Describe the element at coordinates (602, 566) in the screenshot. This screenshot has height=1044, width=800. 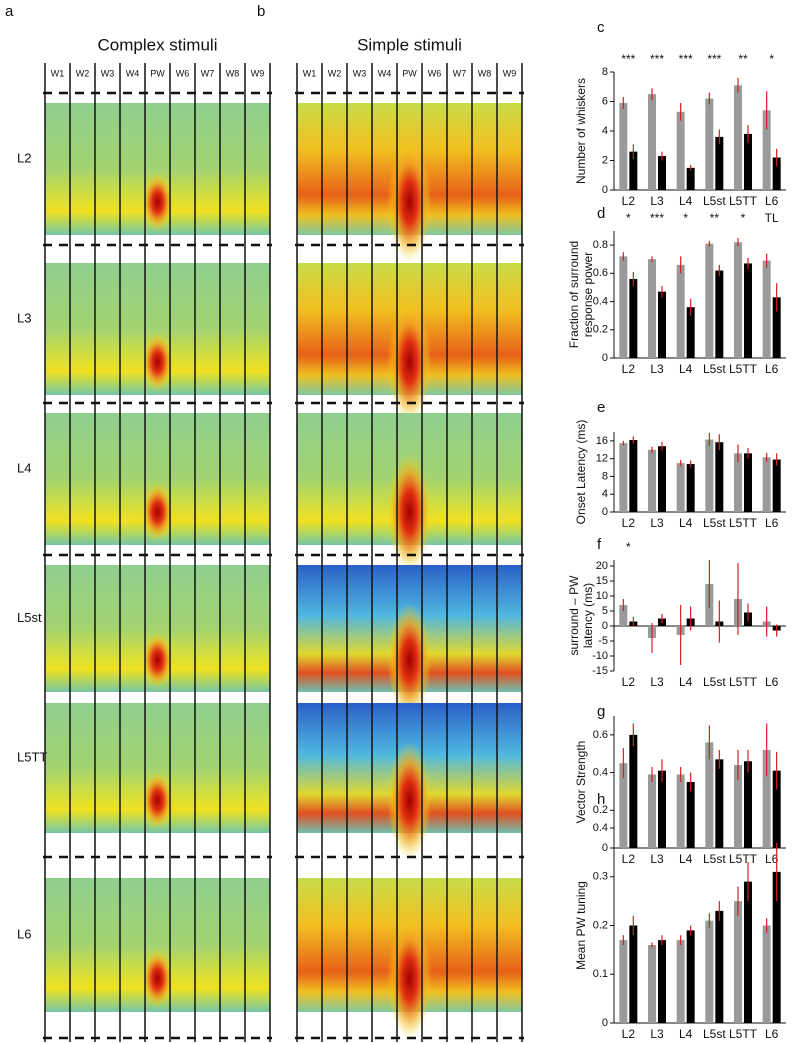
I see `y-tick-label: 20` at that location.